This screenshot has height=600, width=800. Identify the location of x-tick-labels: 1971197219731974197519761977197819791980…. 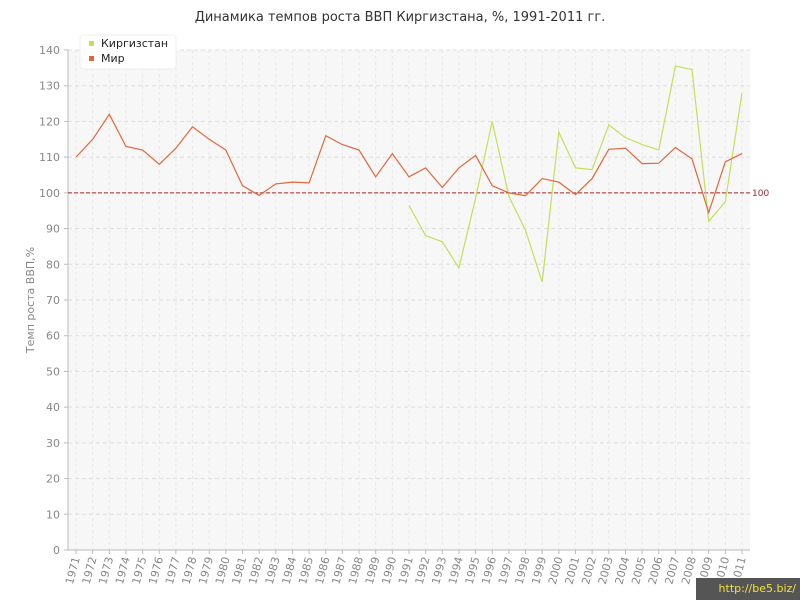
(406, 568).